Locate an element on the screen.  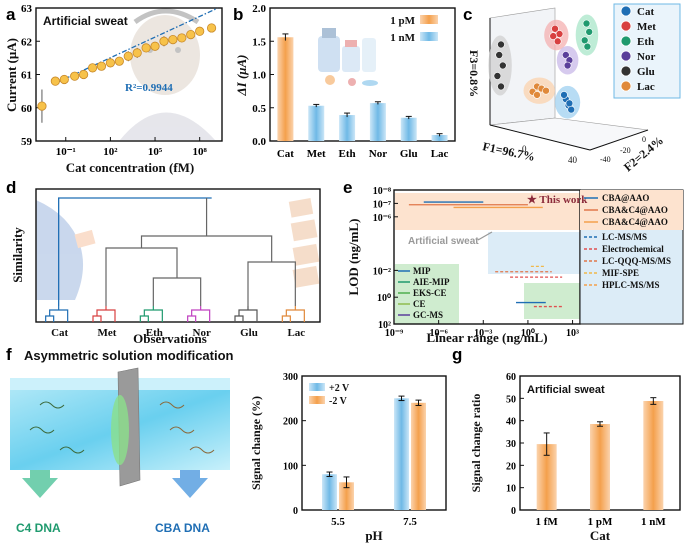
panel-b-ytick-label: 1.5 is located at coordinates (259, 42).